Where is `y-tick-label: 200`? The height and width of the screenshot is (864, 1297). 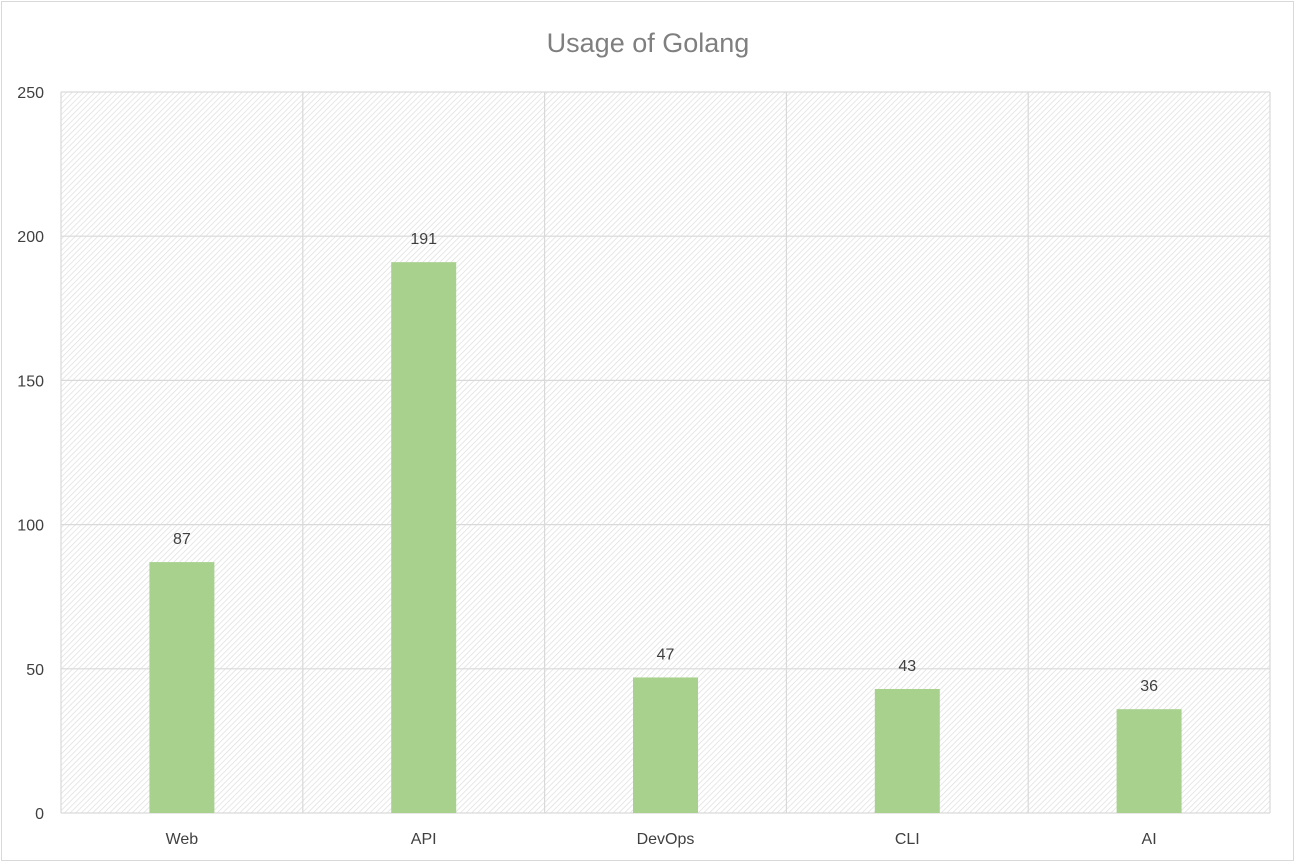
y-tick-label: 200 is located at coordinates (30, 237).